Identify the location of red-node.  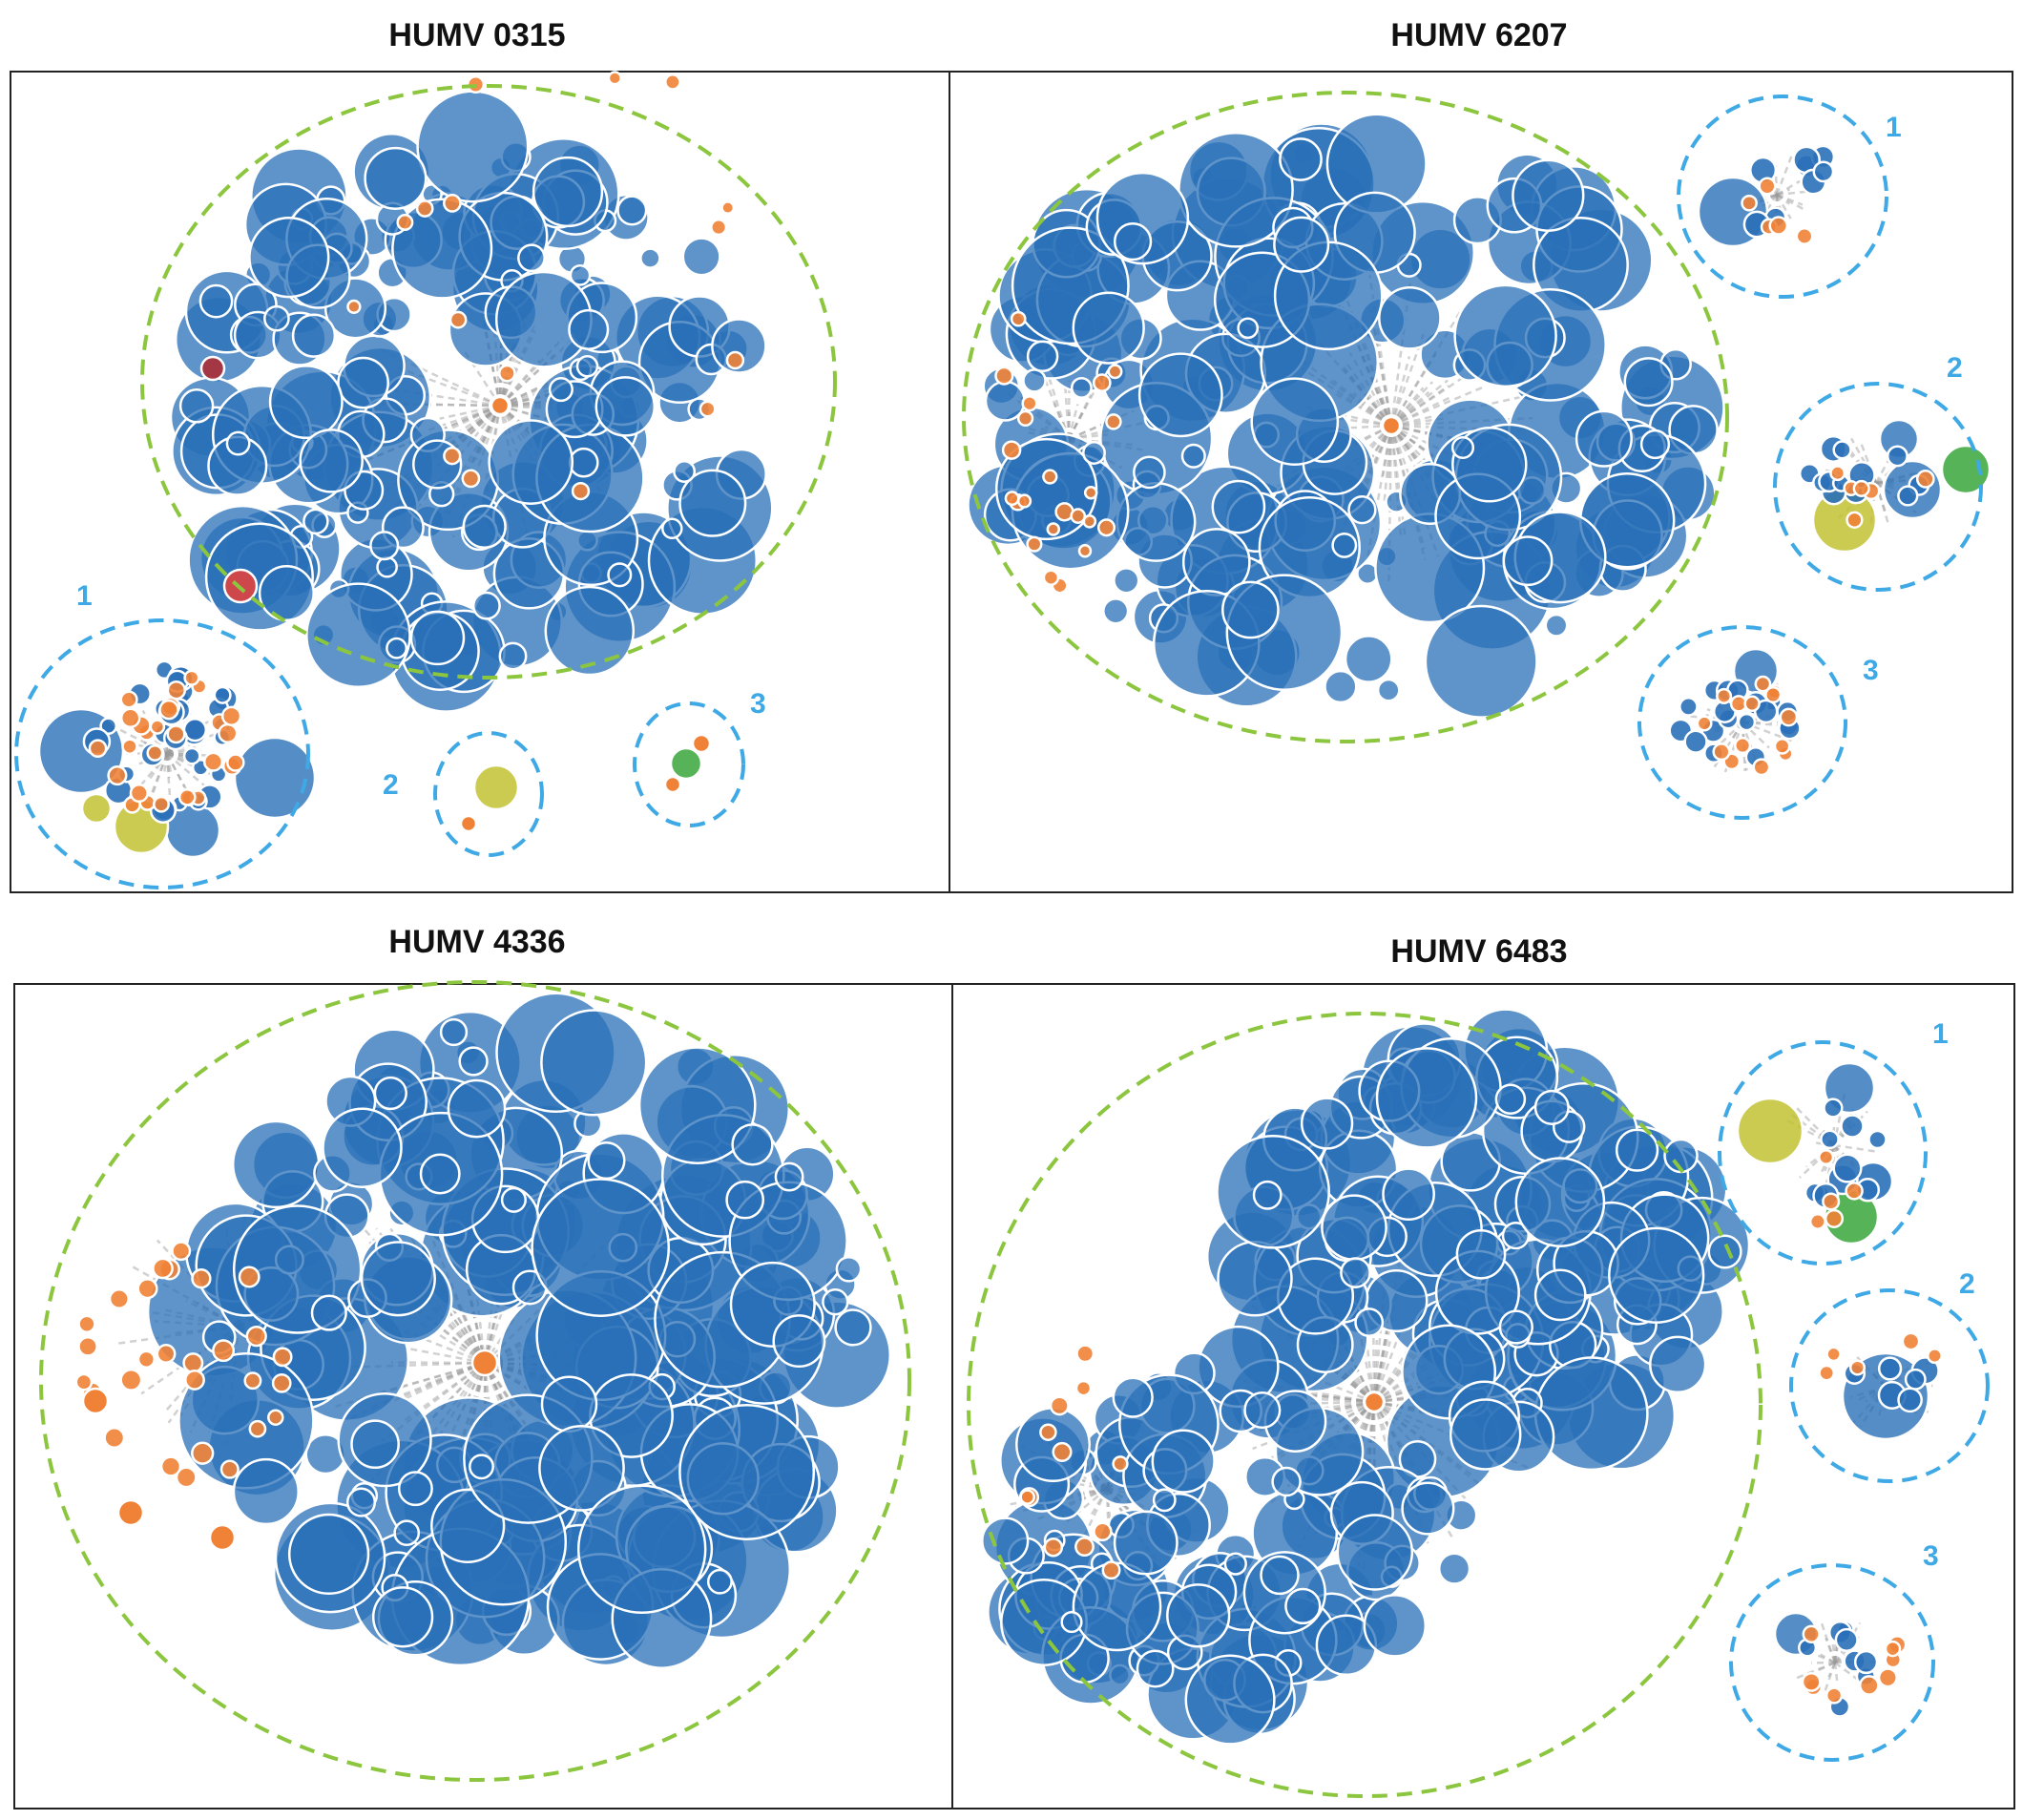
(212, 368).